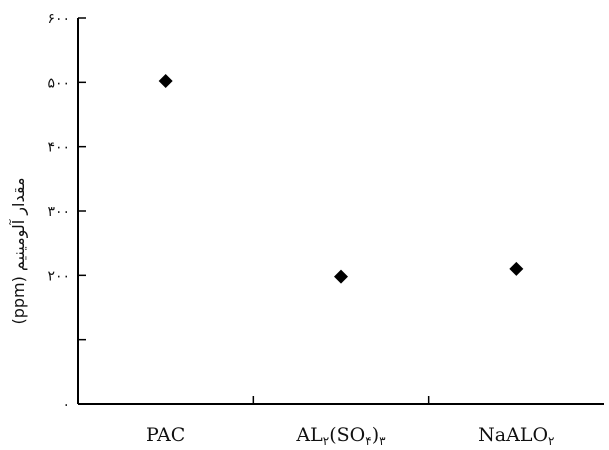  What do you see at coordinates (516, 436) in the screenshot?
I see `x-category-label: NaALO۲` at bounding box center [516, 436].